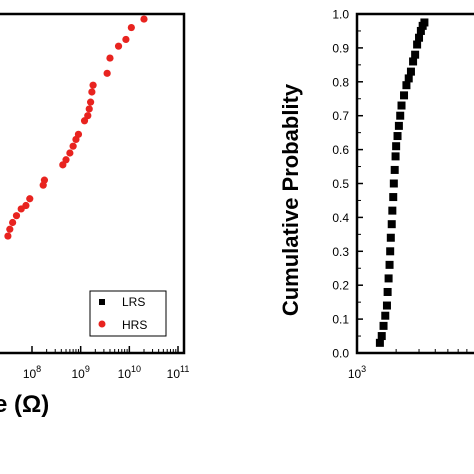  I want to click on legend-marker-lrs, so click(102, 302).